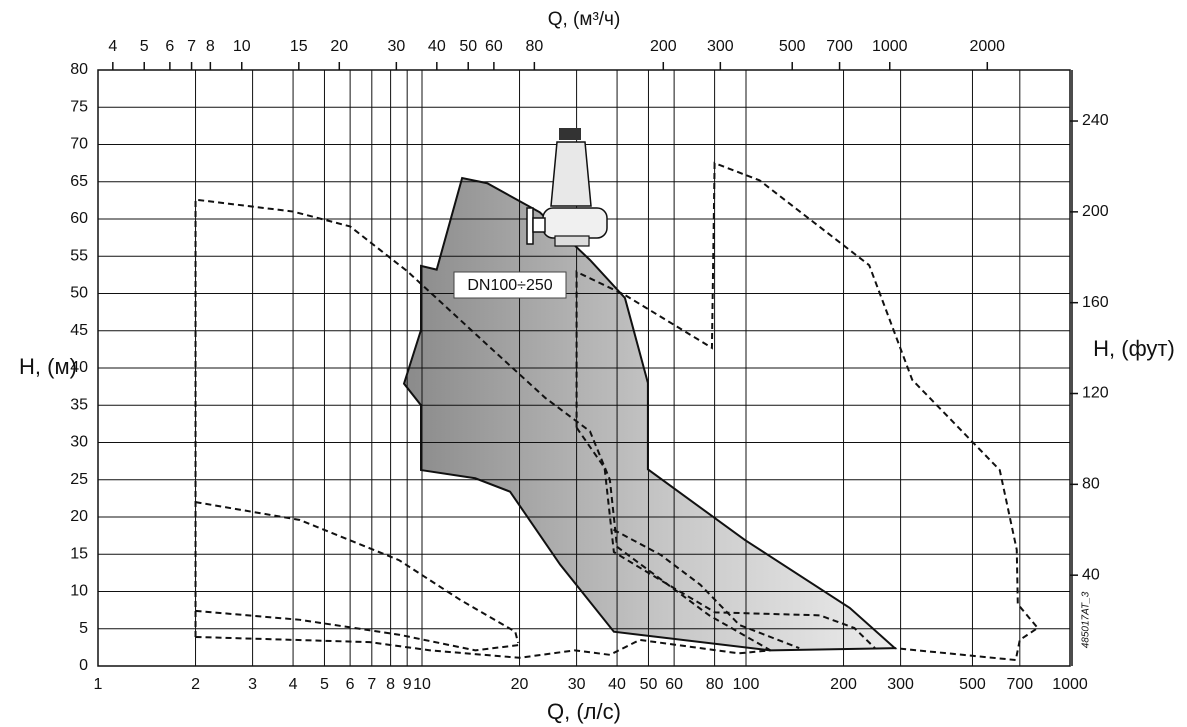 The image size is (1187, 727). I want to click on annotation-bg, so click(510, 285).